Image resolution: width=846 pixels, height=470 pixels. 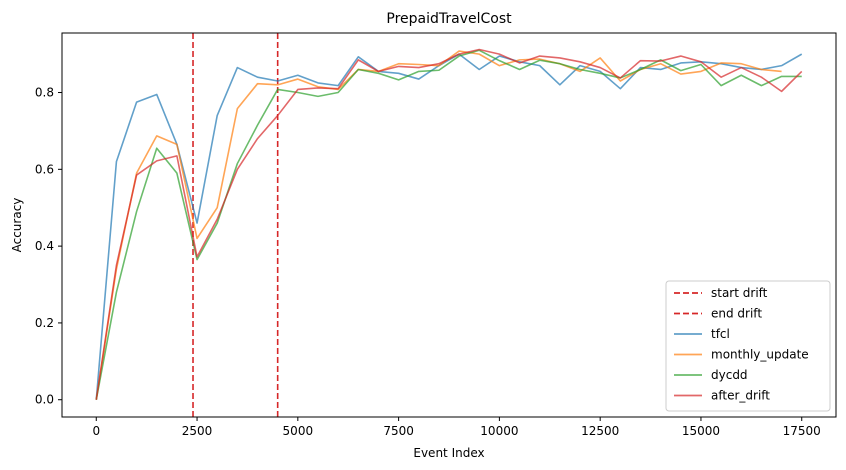 I want to click on x-tick-label: 5000, so click(x=298, y=431).